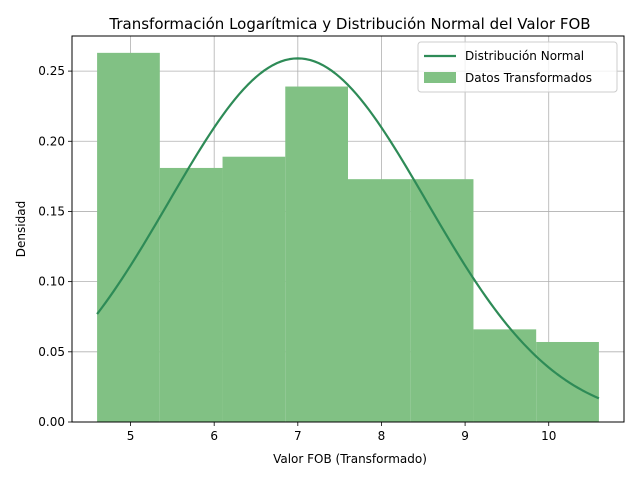 The image size is (640, 480). What do you see at coordinates (55, 246) in the screenshot?
I see `y-axis-ticks: 0.00 0.05 0.10 0.15 0.20 0.25` at bounding box center [55, 246].